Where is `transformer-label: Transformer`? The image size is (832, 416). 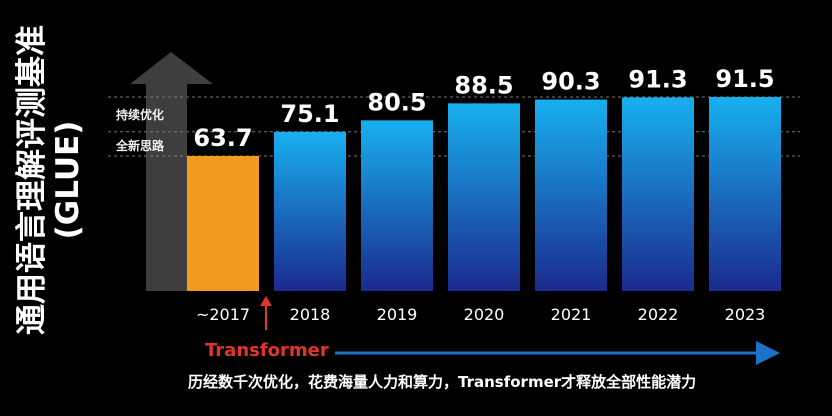 transformer-label: Transformer is located at coordinates (267, 350).